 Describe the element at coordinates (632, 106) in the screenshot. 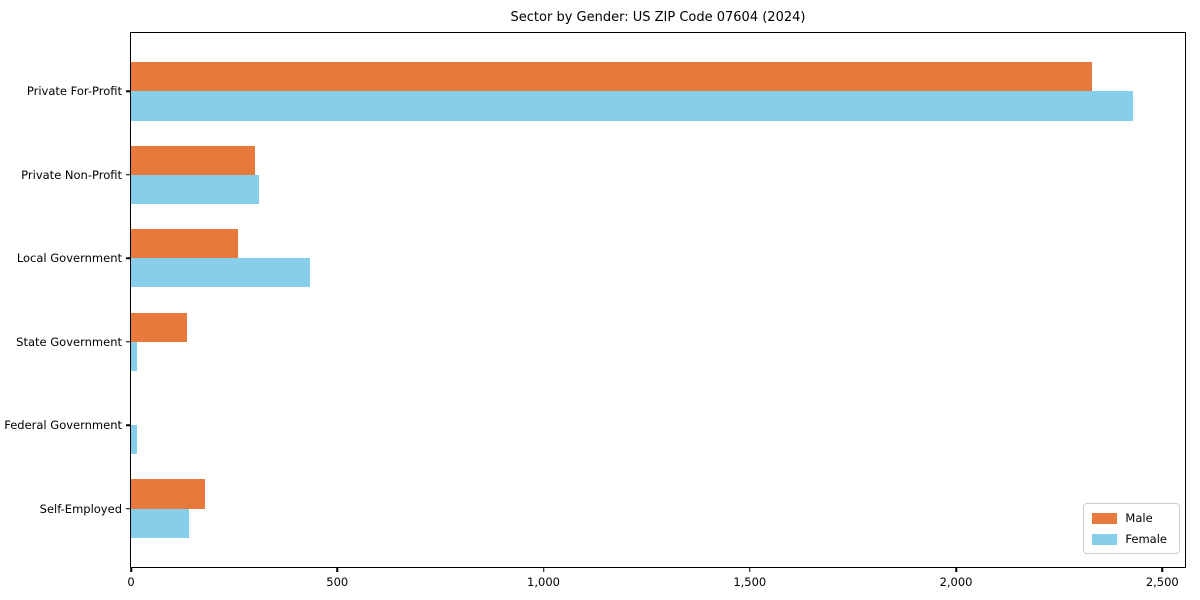

I see `bar-female-private-for-profit` at that location.